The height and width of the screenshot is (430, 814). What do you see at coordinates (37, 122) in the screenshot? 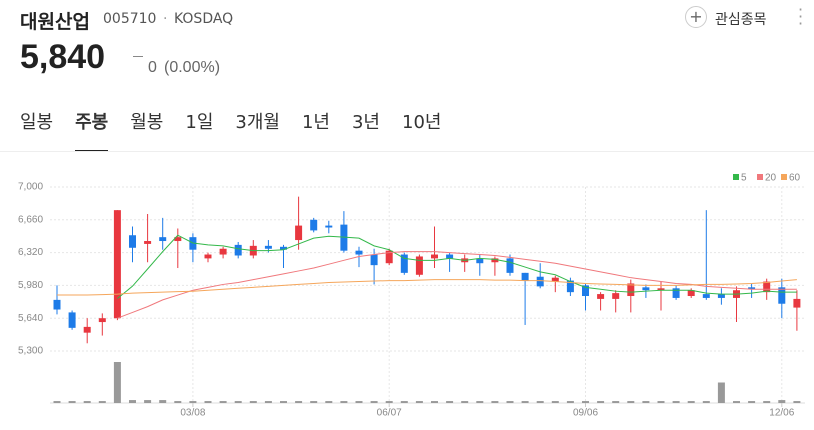
I see `tab: 일봉` at bounding box center [37, 122].